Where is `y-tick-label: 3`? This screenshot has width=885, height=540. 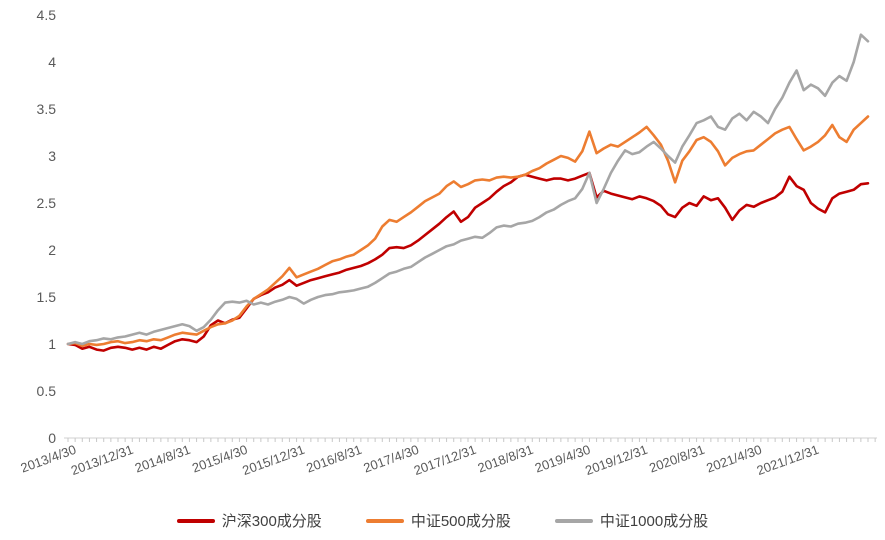
y-tick-label: 3 is located at coordinates (52, 156).